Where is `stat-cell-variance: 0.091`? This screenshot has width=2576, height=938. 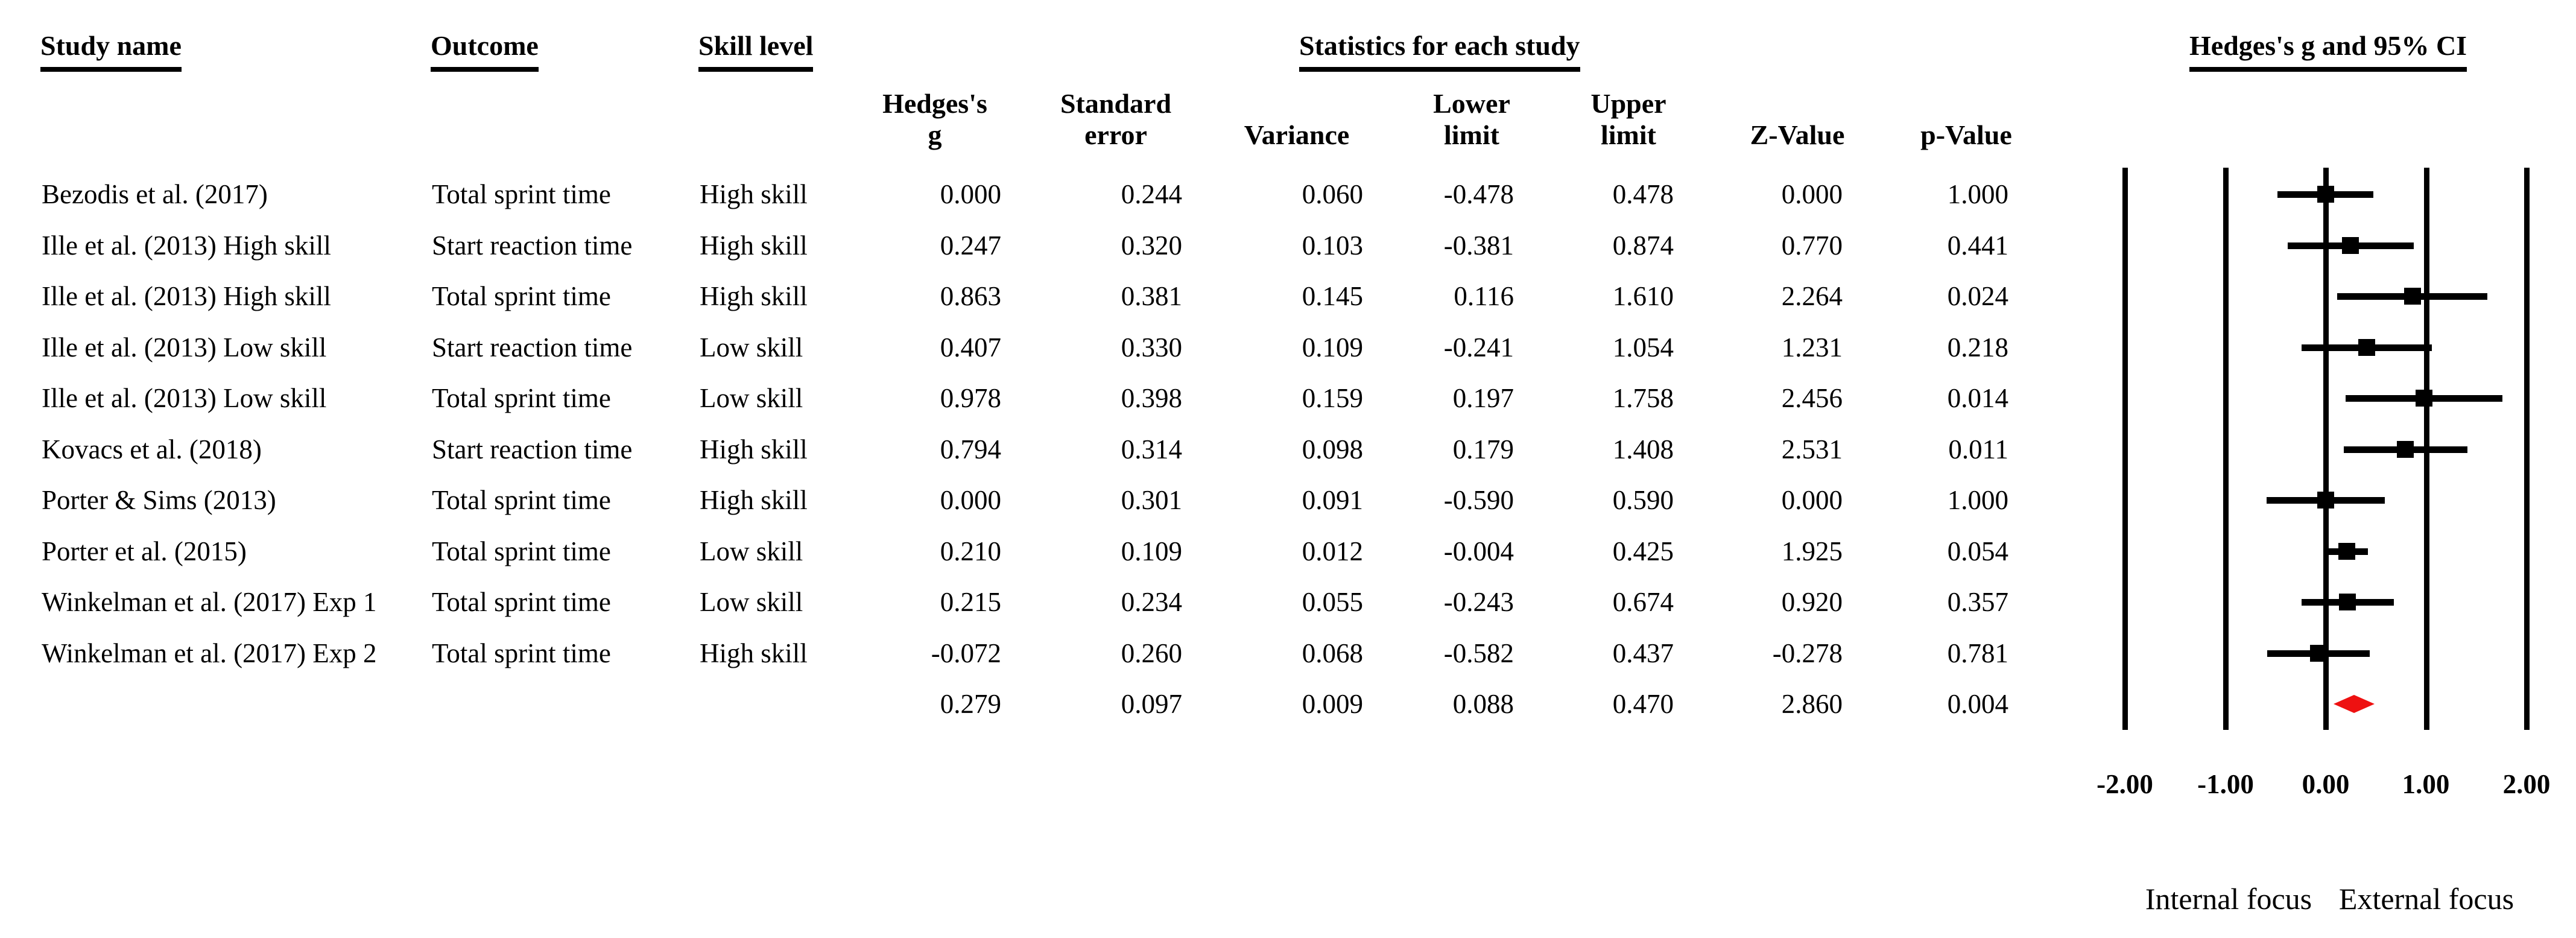
stat-cell-variance: 0.091 is located at coordinates (1332, 500).